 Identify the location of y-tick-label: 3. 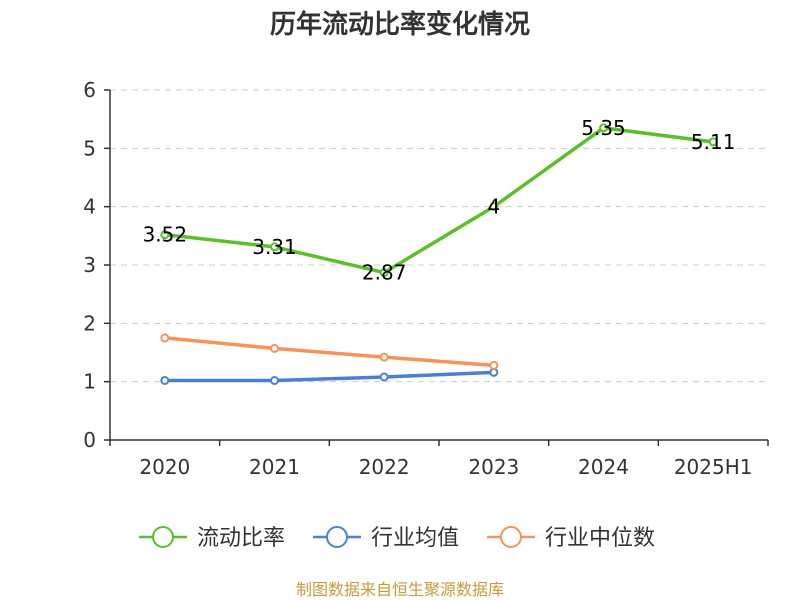
(89, 265).